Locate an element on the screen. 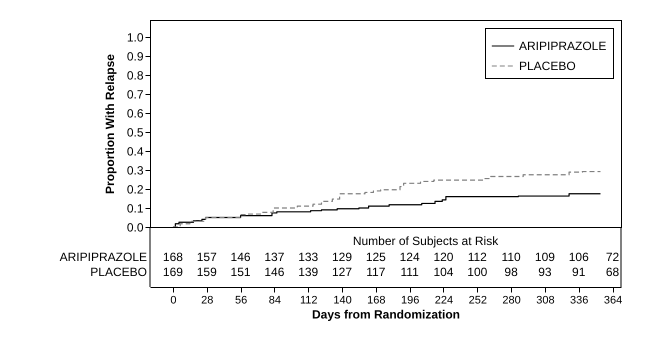 The image size is (669, 341). x-tick-label: 168 is located at coordinates (376, 300).